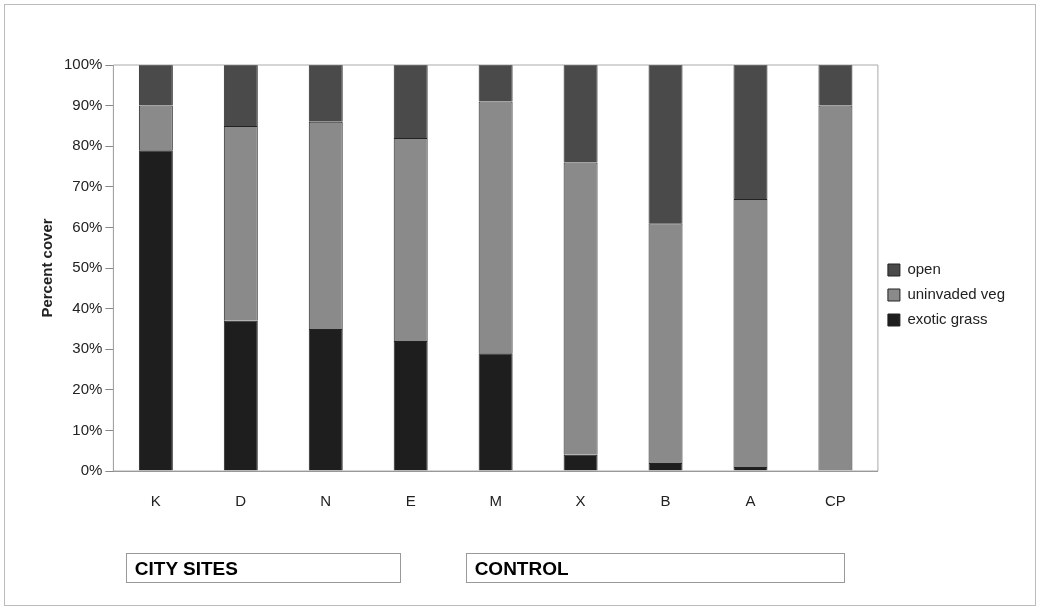  I want to click on x-tick-label: X, so click(580, 501).